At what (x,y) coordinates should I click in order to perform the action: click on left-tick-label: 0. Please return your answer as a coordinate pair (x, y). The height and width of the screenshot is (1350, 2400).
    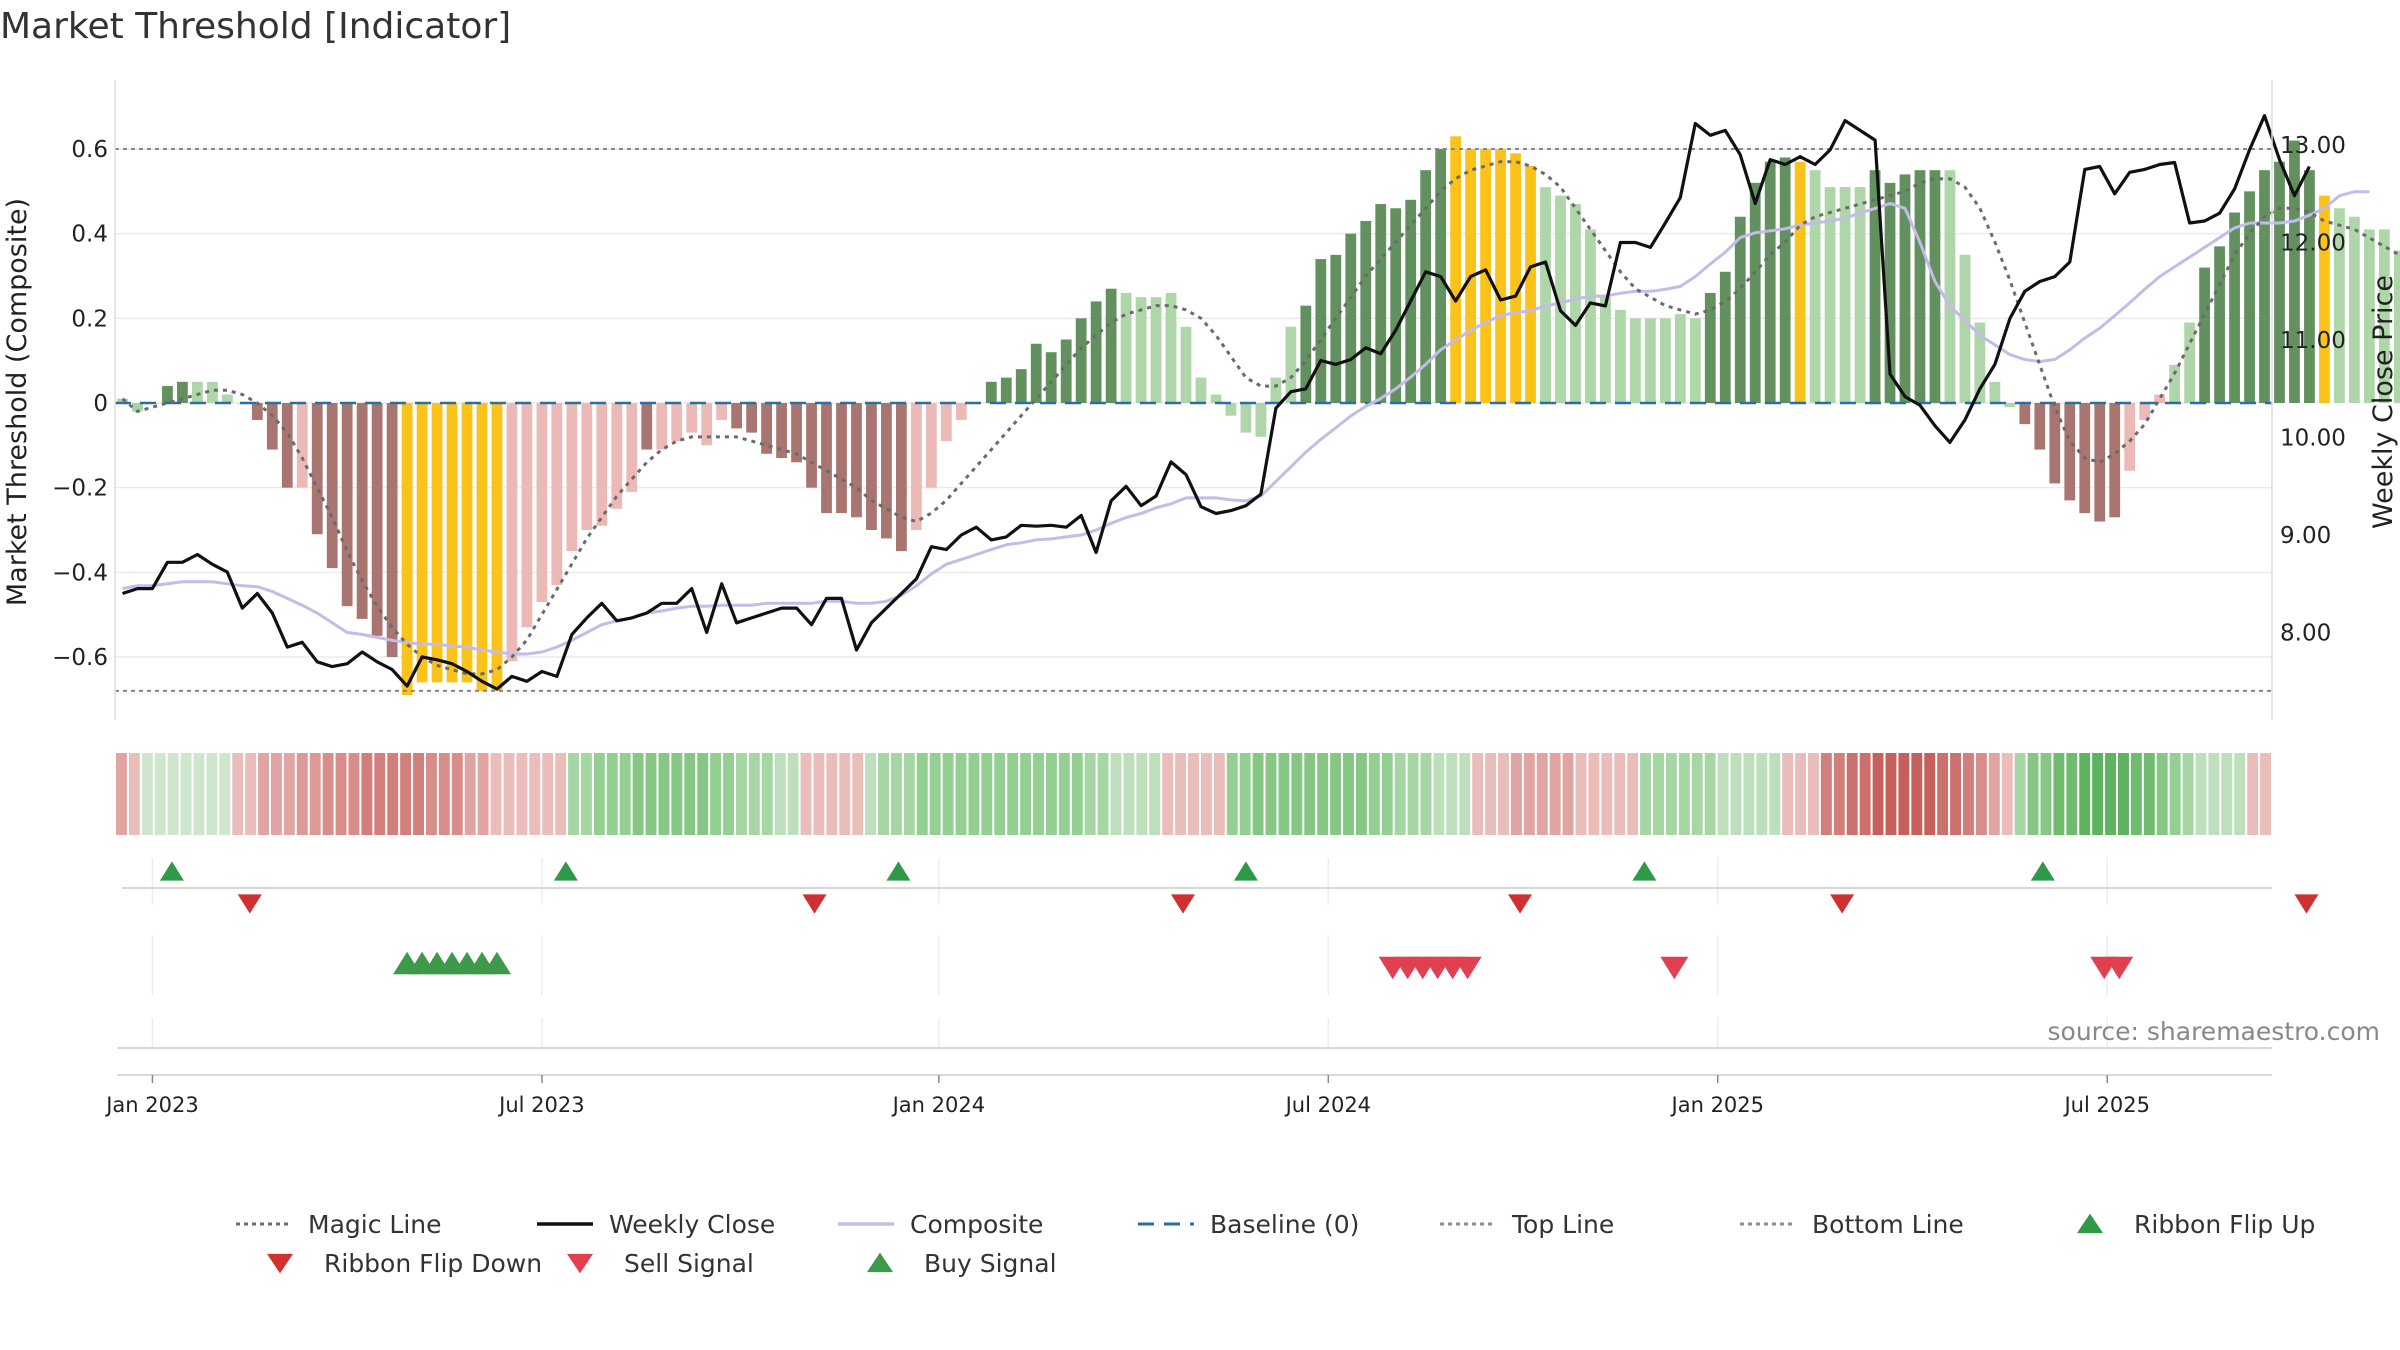
    Looking at the image, I should click on (100, 404).